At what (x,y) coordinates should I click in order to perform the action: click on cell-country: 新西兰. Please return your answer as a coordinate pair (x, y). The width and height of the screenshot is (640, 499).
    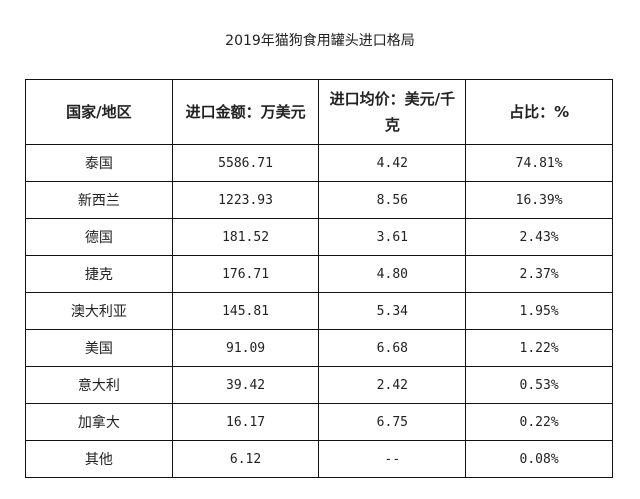
    Looking at the image, I should click on (99, 200).